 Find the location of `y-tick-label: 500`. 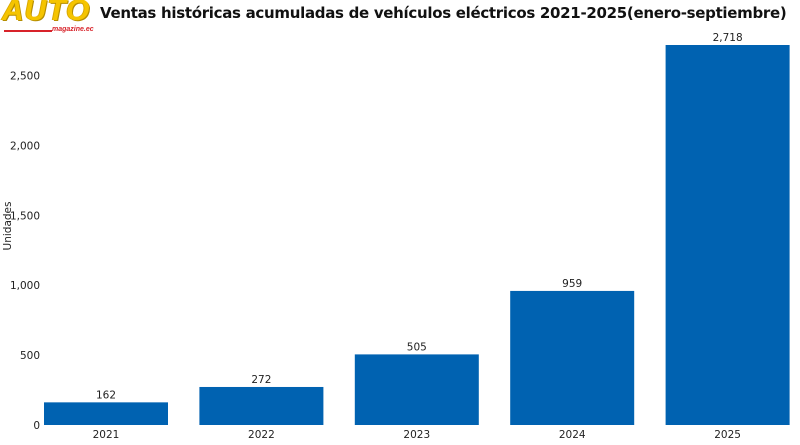

y-tick-label: 500 is located at coordinates (30, 356).